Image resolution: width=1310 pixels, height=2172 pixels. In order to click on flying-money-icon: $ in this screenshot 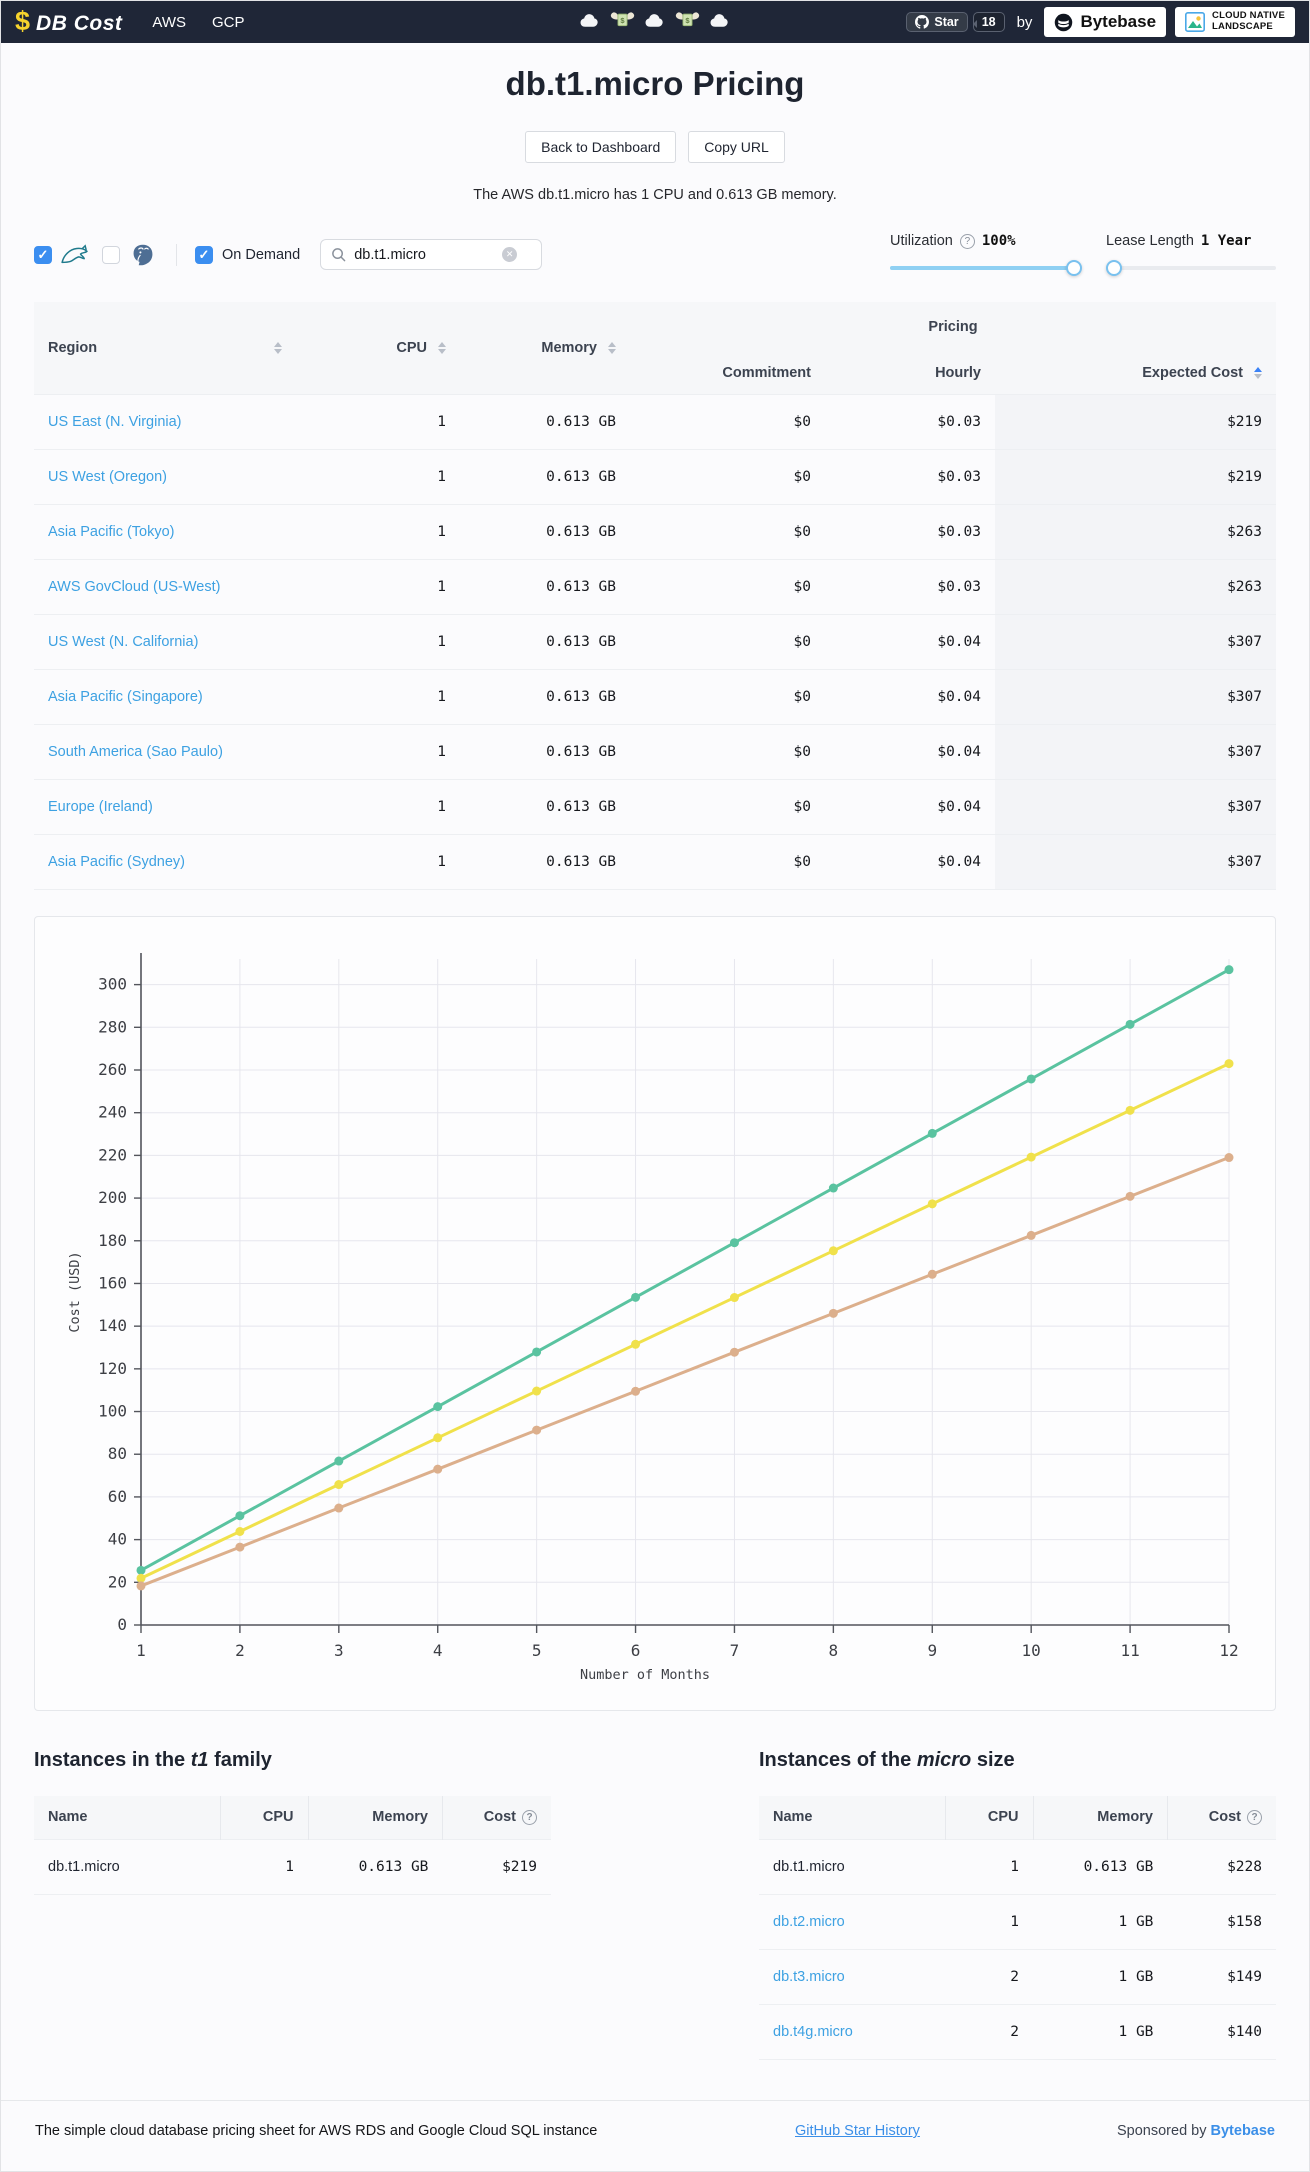, I will do `click(687, 22)`.